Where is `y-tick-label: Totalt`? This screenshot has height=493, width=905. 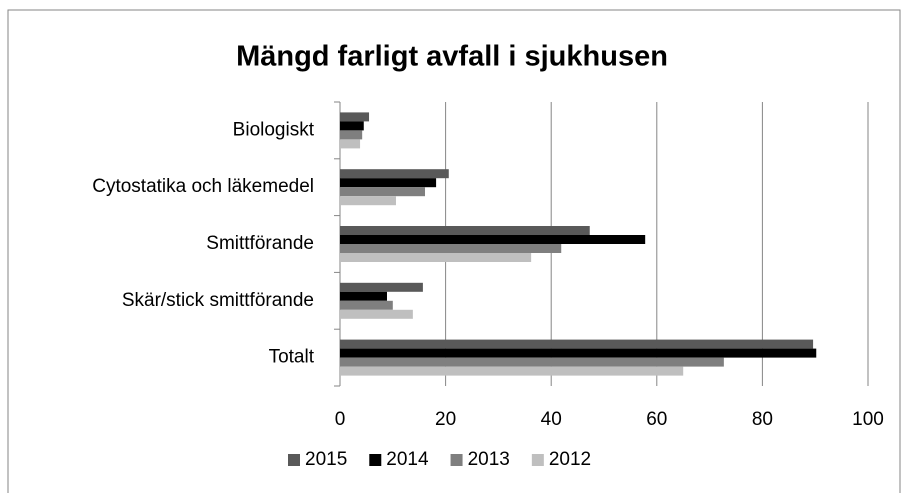 y-tick-label: Totalt is located at coordinates (292, 357).